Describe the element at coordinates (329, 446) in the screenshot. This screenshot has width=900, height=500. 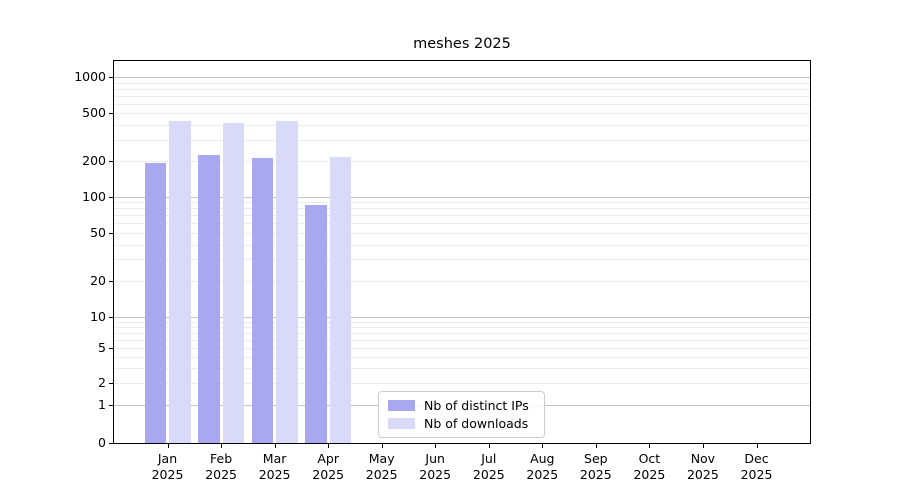
I see `x-tick-mark-apr` at that location.